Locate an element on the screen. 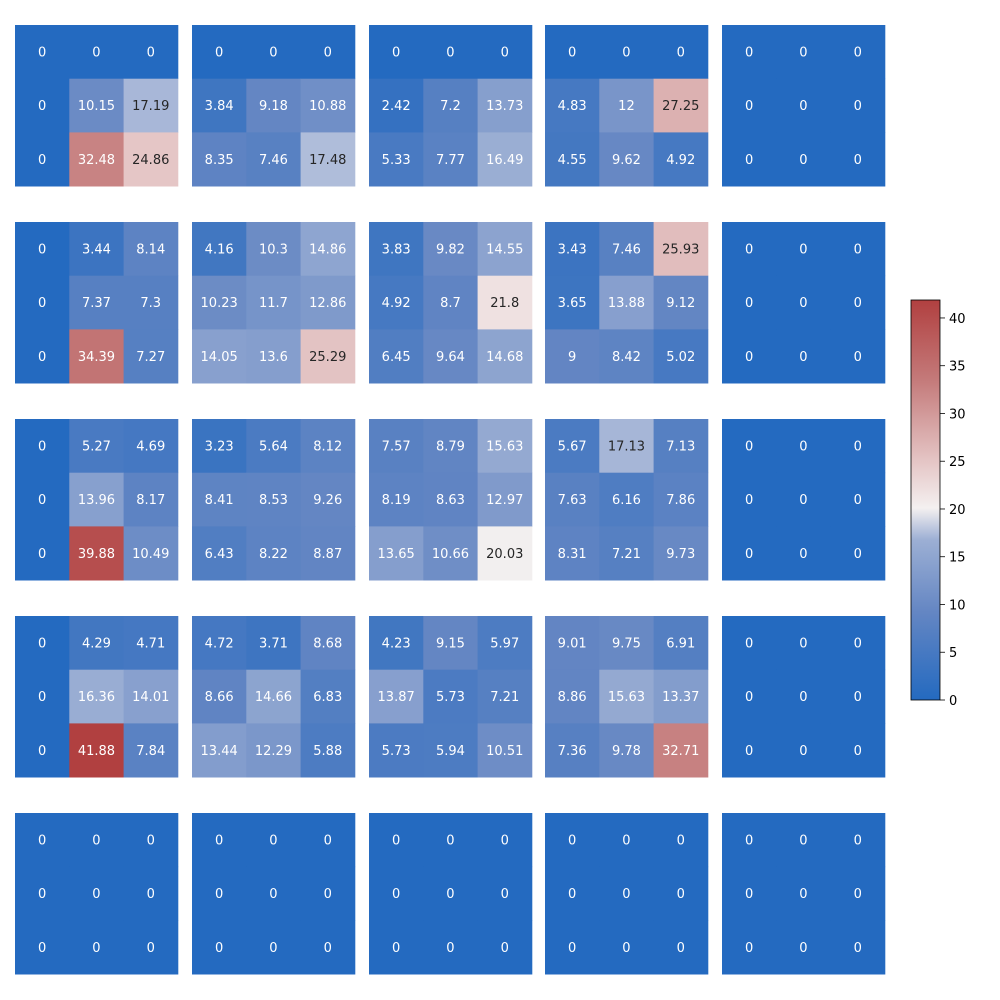  heatmap-panel: 0 4.29 4.710 16.36 14.010 41.88 7.84 is located at coordinates (96, 697).